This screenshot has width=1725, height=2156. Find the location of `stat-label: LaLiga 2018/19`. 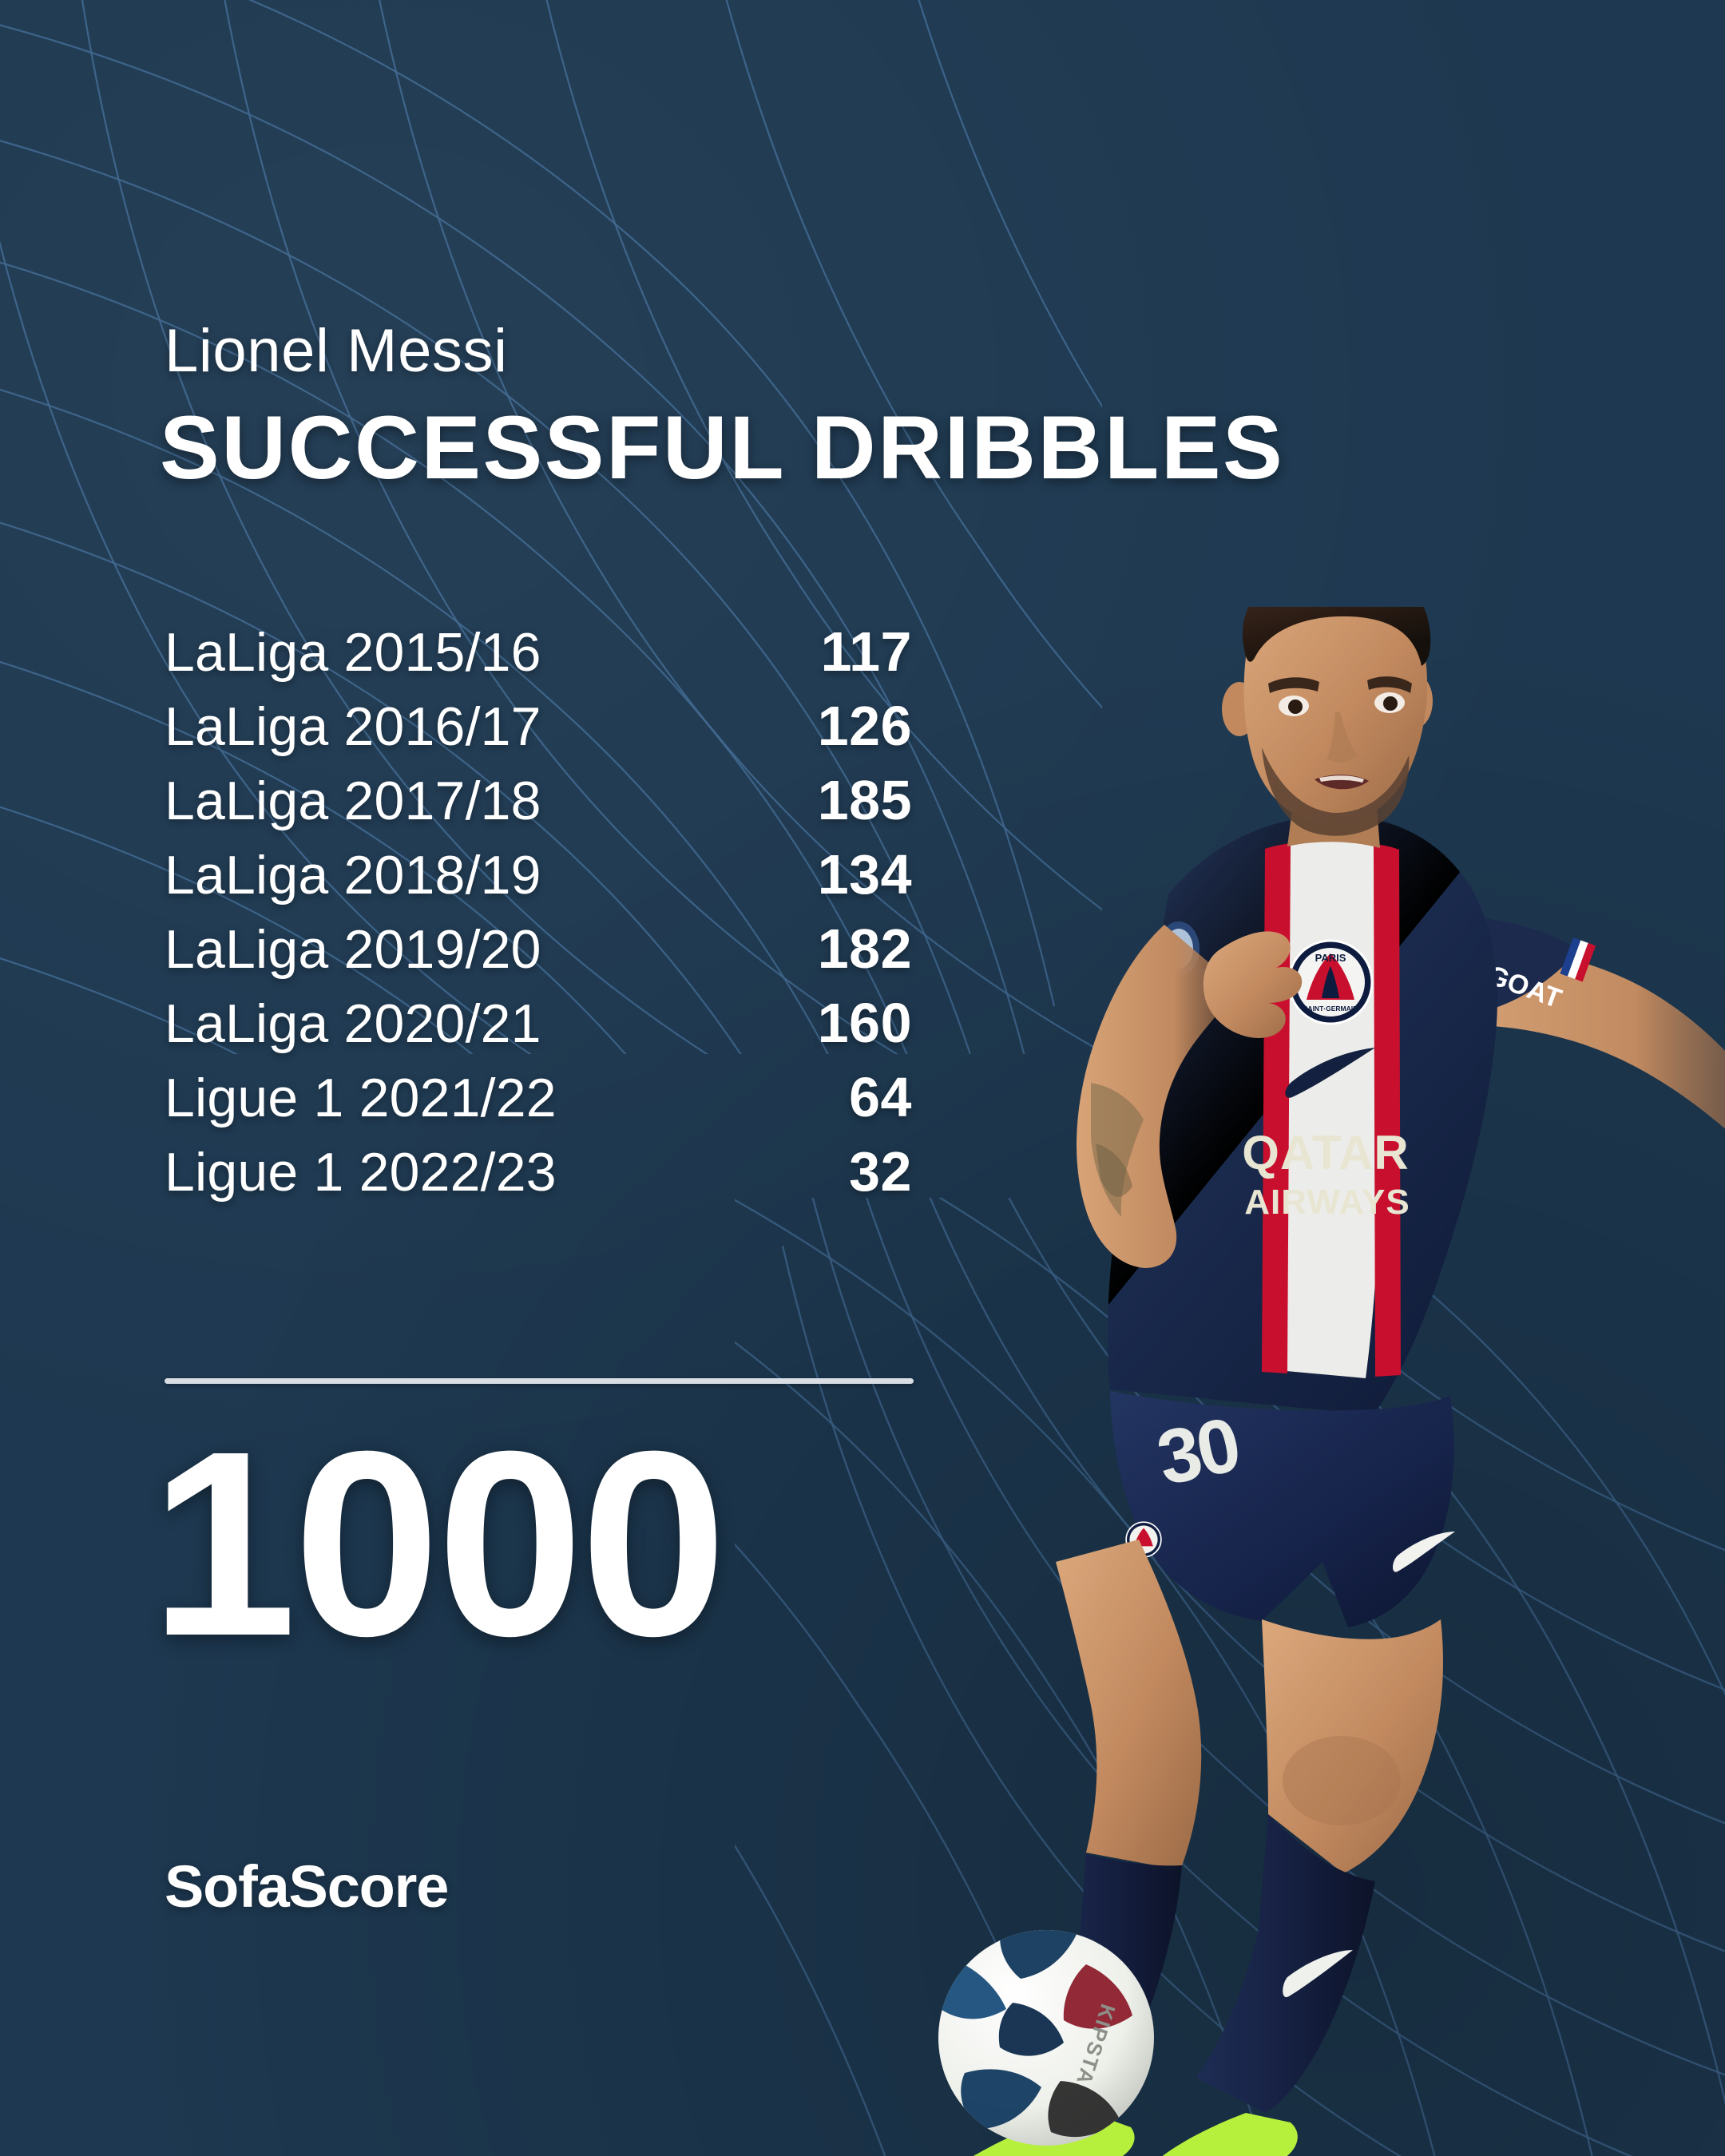

stat-label: LaLiga 2018/19 is located at coordinates (353, 875).